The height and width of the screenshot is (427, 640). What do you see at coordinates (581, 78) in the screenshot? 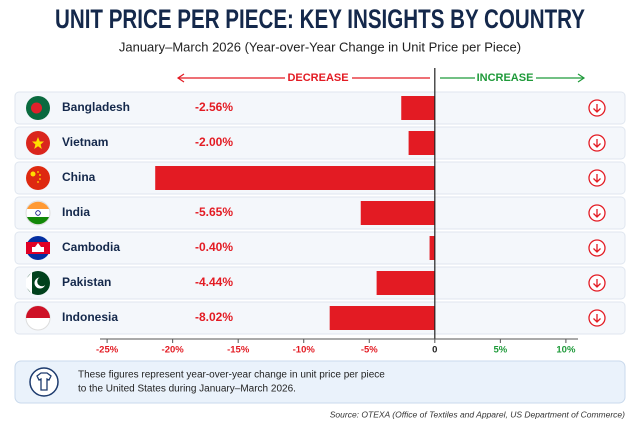
I see `increase-arrowhead` at bounding box center [581, 78].